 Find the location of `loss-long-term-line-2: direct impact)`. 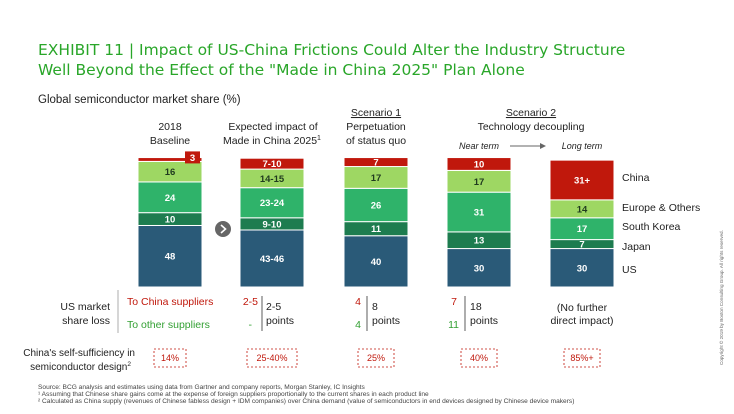

loss-long-term-line-2: direct impact) is located at coordinates (581, 321).